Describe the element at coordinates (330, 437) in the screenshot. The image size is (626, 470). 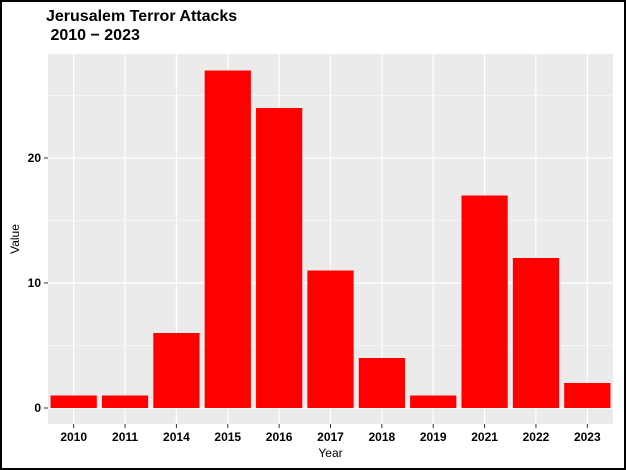
I see `x-tick-label: 2017` at that location.